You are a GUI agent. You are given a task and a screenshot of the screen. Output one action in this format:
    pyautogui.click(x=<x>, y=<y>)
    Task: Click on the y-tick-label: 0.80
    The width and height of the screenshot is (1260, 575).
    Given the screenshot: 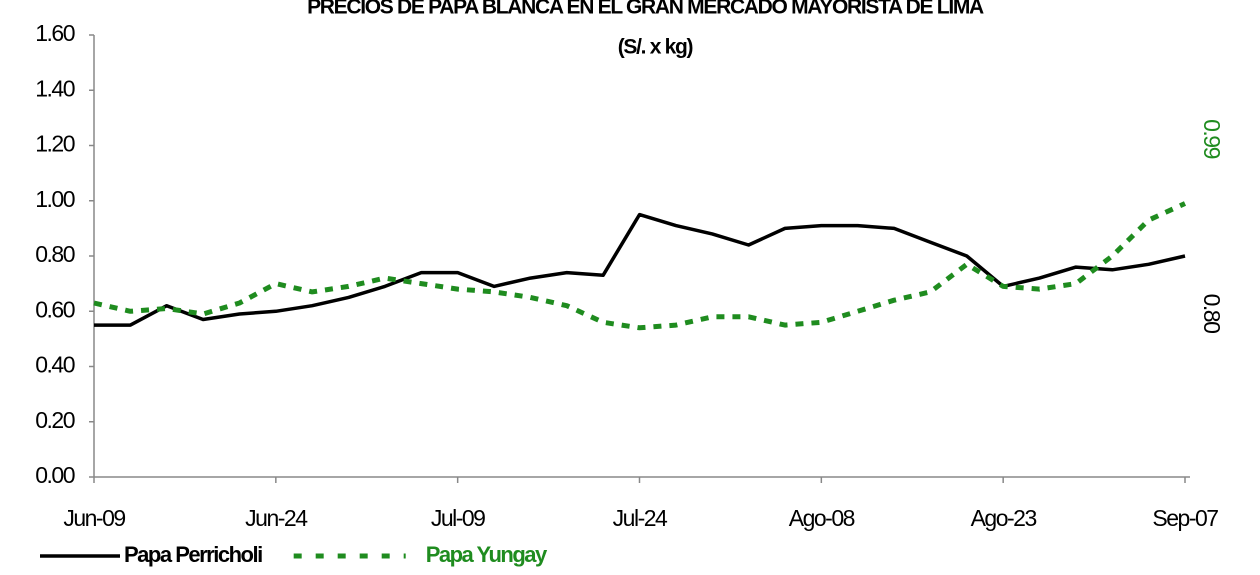 What is the action you would take?
    pyautogui.click(x=54, y=254)
    